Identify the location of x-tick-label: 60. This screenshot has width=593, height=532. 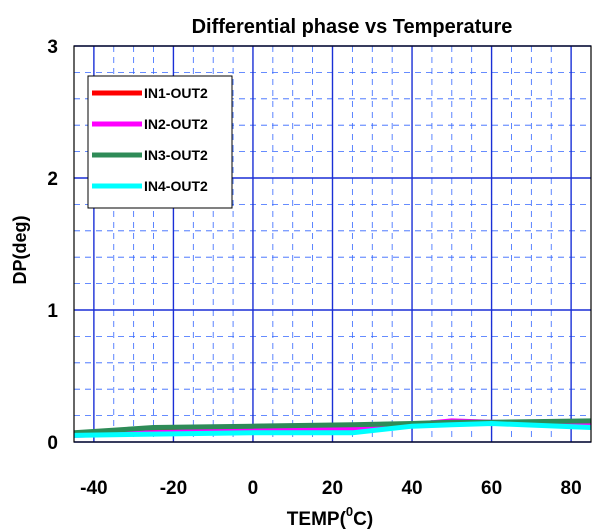
(491, 488).